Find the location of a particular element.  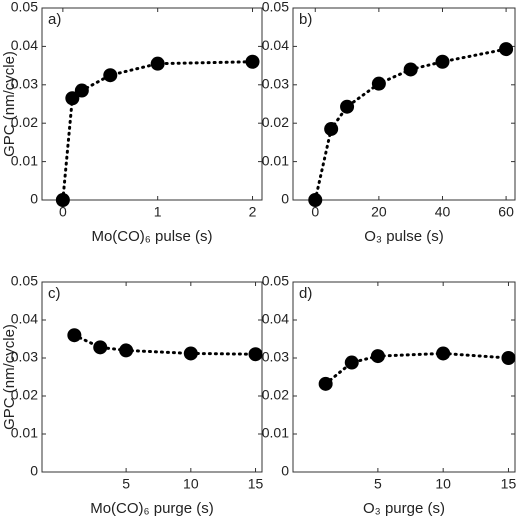

x-tick-label: 40 is located at coordinates (443, 212).